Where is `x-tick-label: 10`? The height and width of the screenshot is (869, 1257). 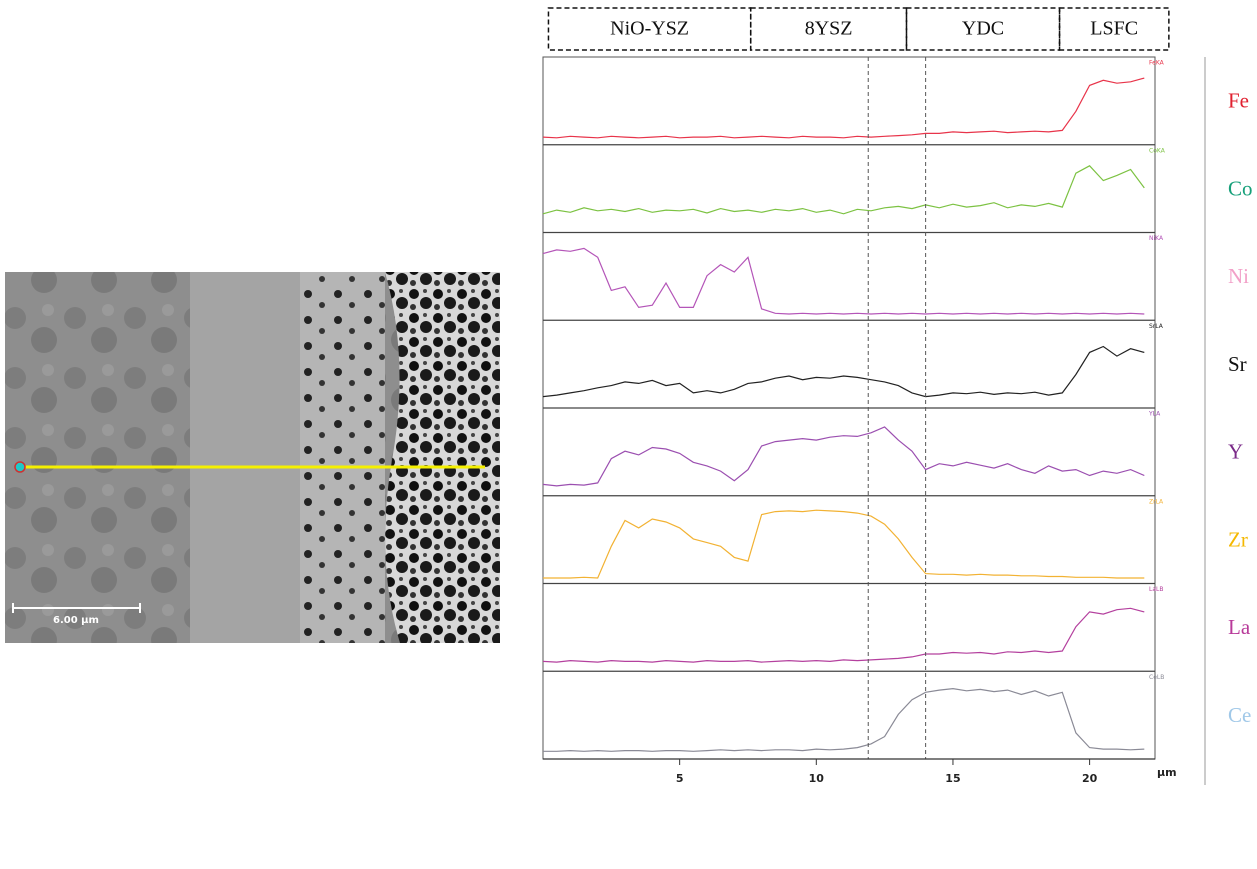 x-tick-label: 10 is located at coordinates (817, 778).